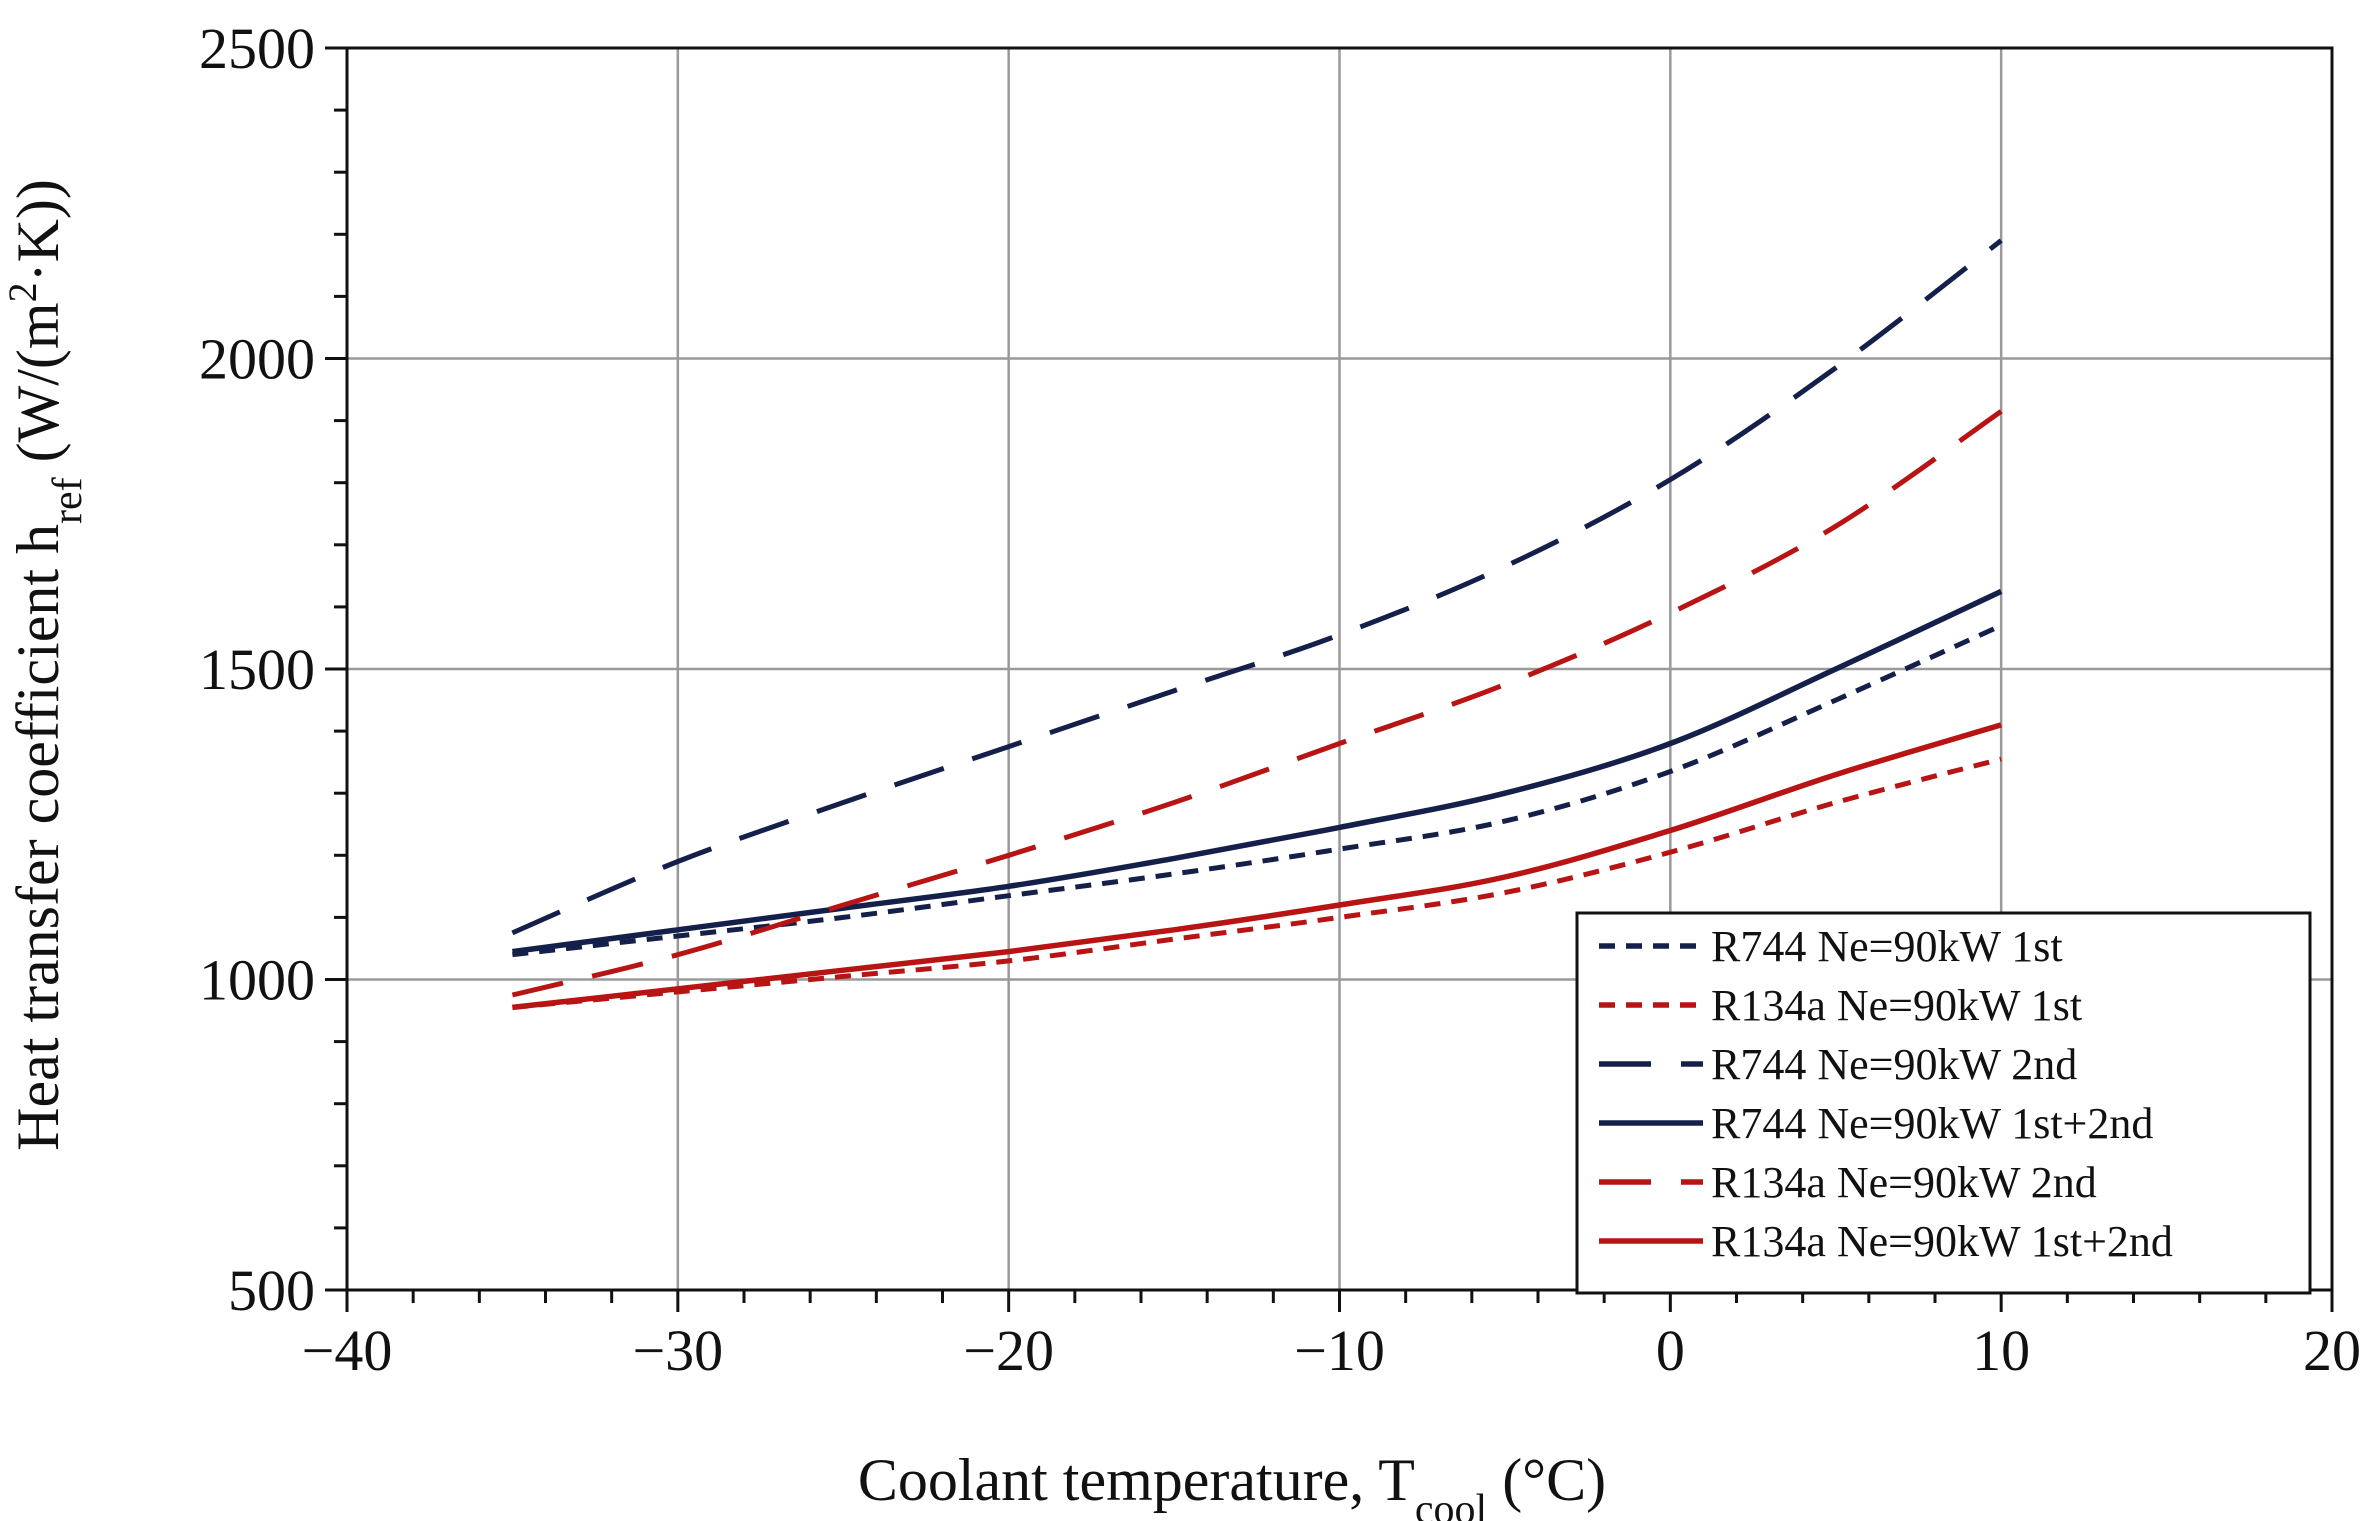 This screenshot has height=1521, width=2379. Describe the element at coordinates (1451, 1504) in the screenshot. I see `x-axis-title-subscript: cool` at that location.